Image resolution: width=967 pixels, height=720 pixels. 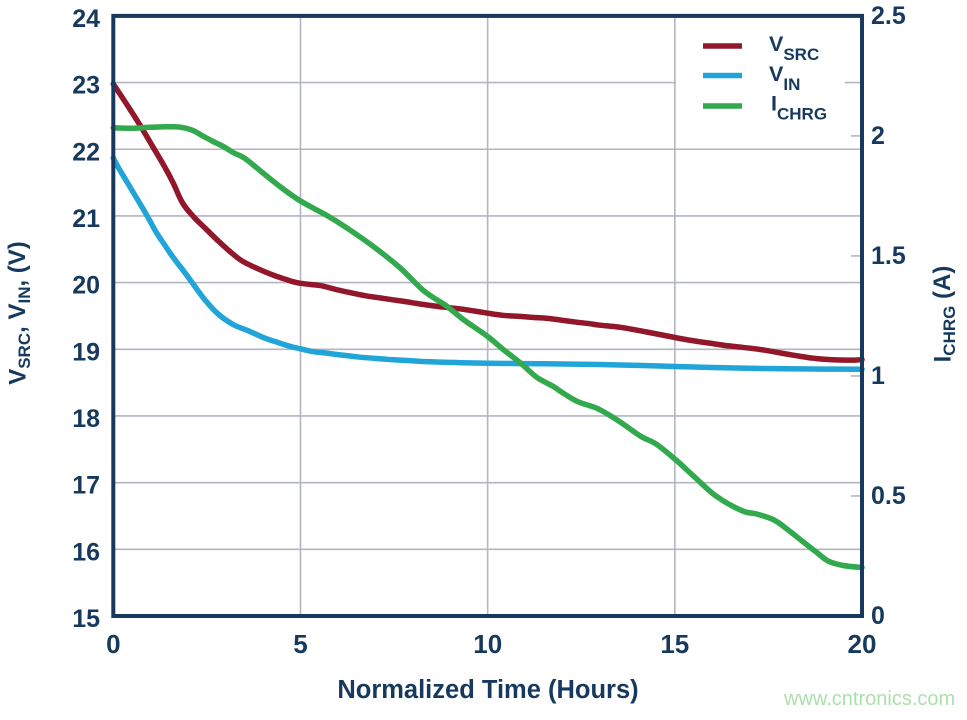 I want to click on svg-text: www.cntronics.com, so click(x=869, y=699).